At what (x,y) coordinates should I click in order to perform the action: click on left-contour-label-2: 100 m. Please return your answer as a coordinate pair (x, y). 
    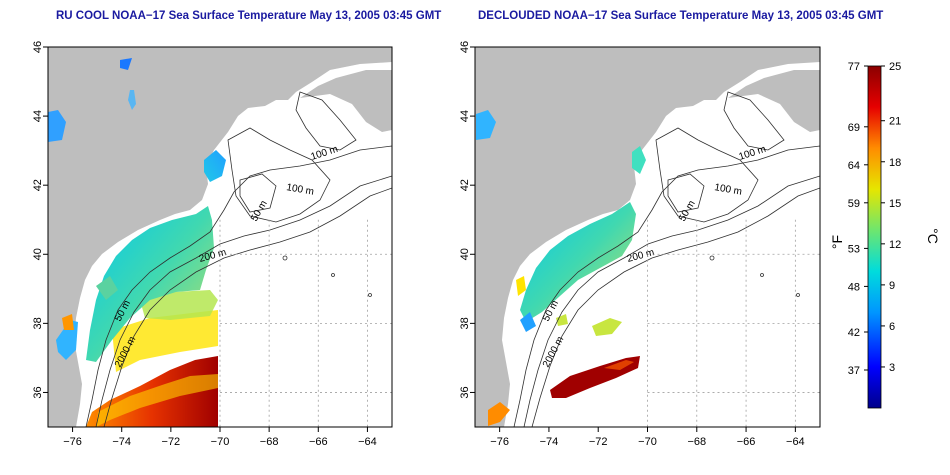
    Looking at the image, I should click on (299, 190).